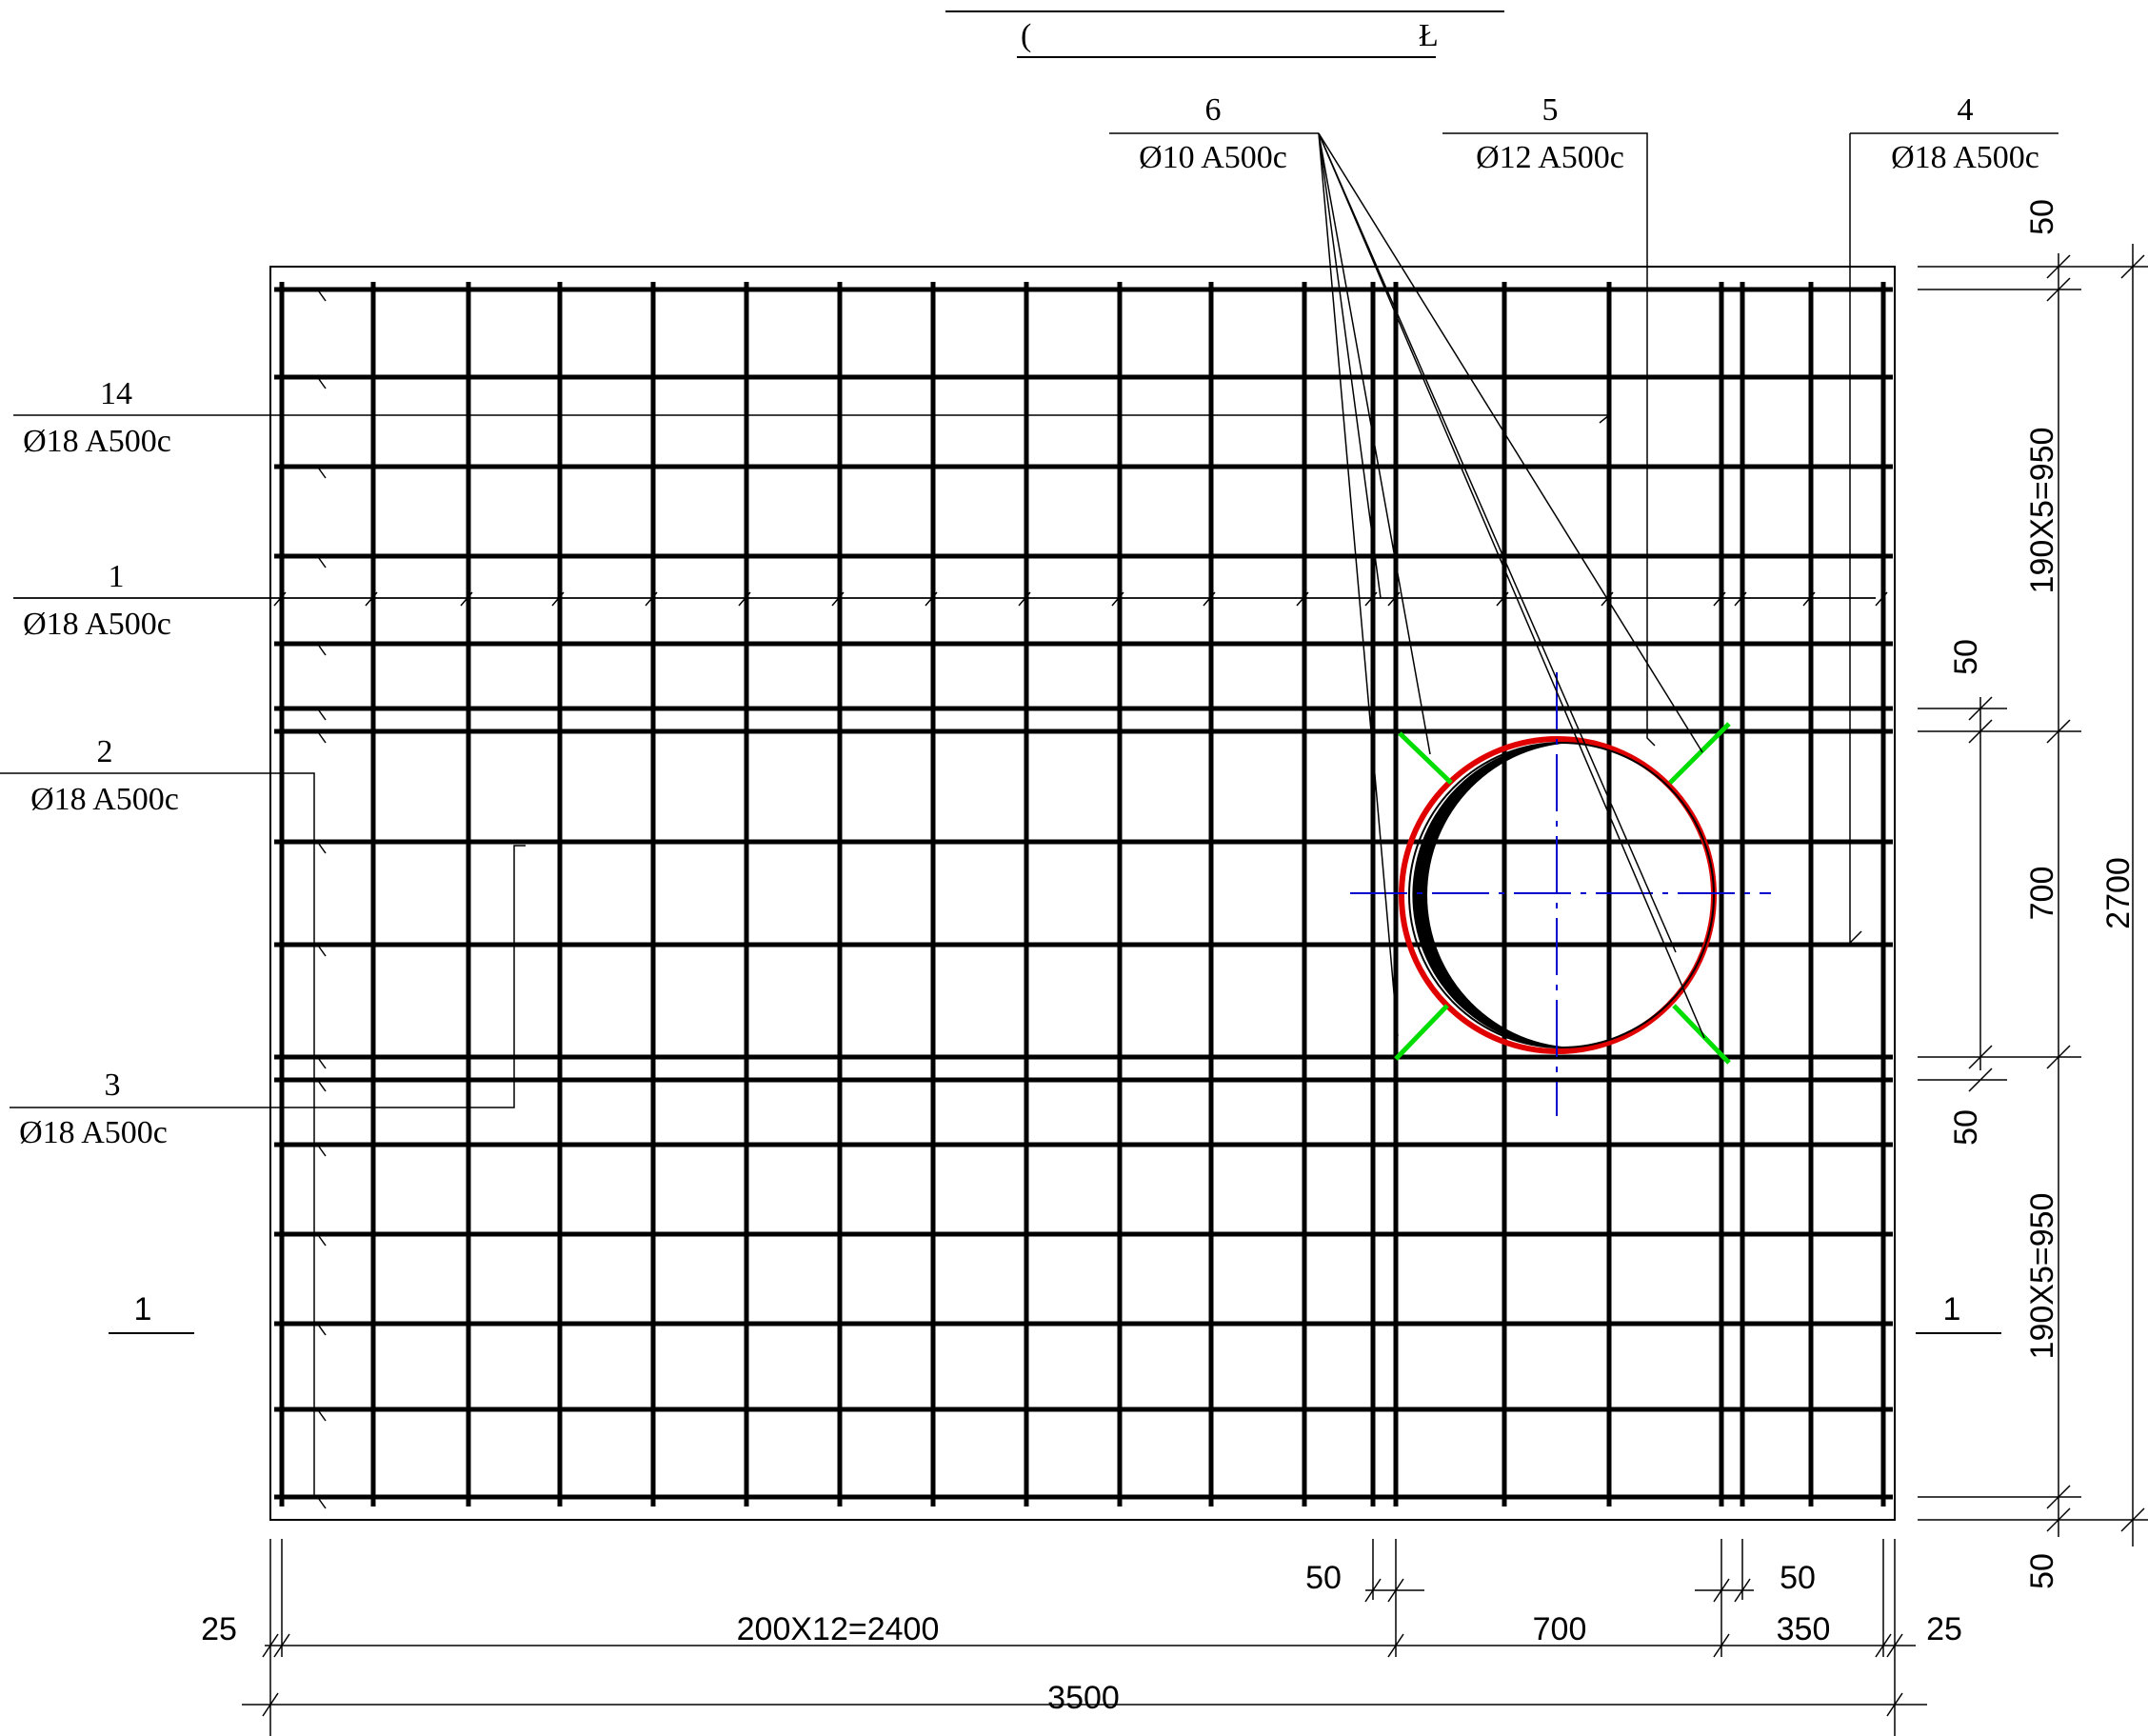 The height and width of the screenshot is (1736, 2148). I want to click on dim-50-bottom: 50, so click(2042, 1571).